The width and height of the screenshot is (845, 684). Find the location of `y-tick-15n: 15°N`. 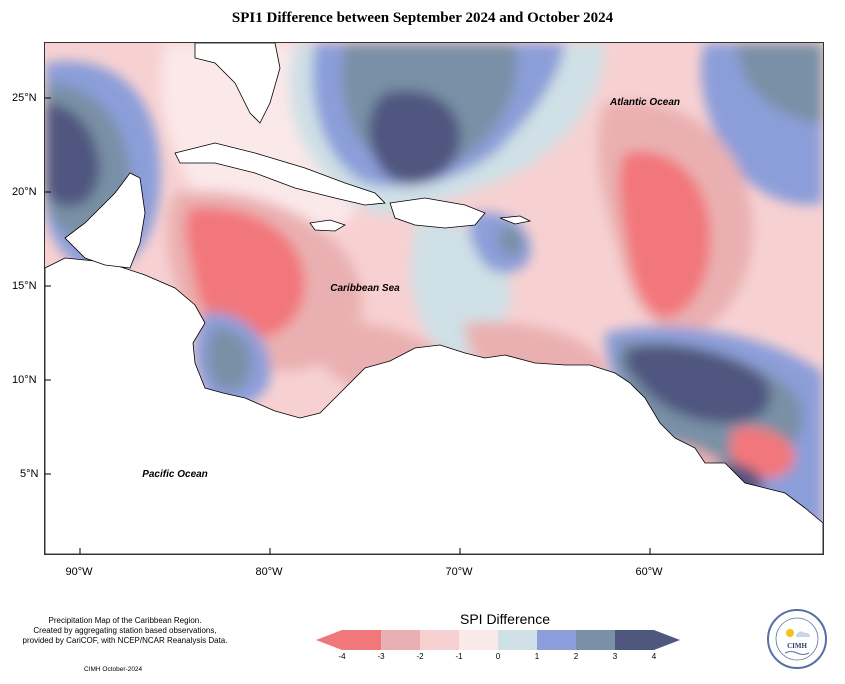

y-tick-15n: 15°N is located at coordinates (24, 286).